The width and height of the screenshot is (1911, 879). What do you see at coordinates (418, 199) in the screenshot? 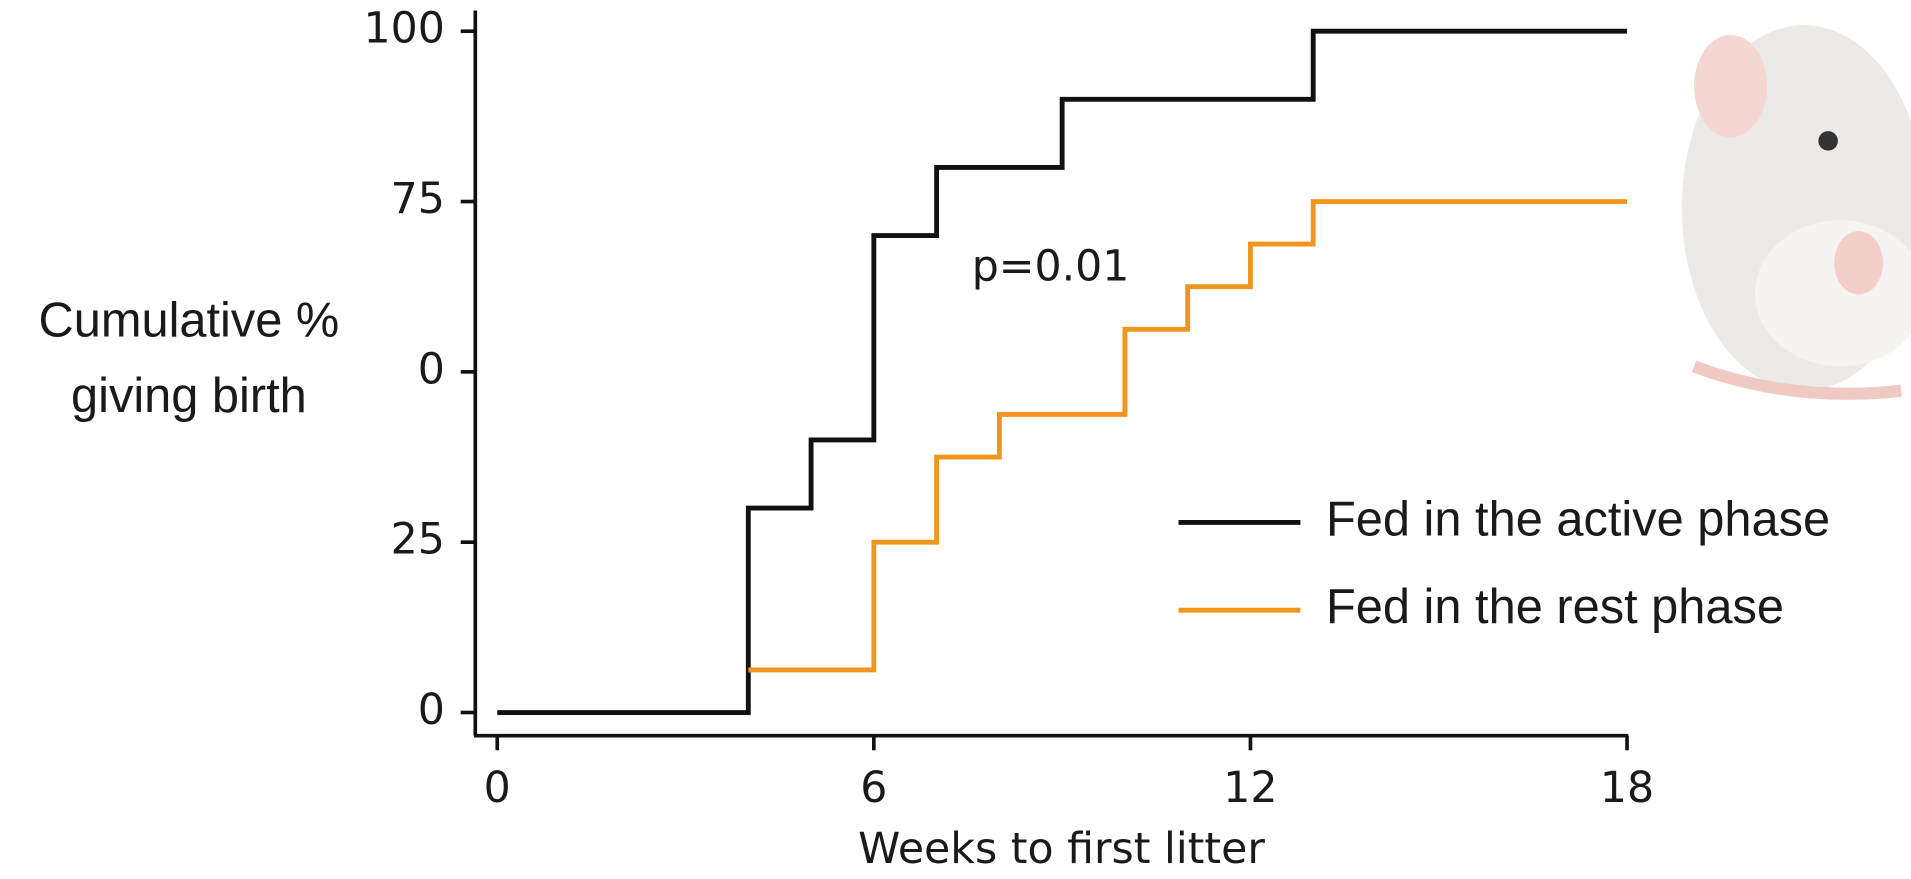
I see `y-tick-label: 75` at bounding box center [418, 199].